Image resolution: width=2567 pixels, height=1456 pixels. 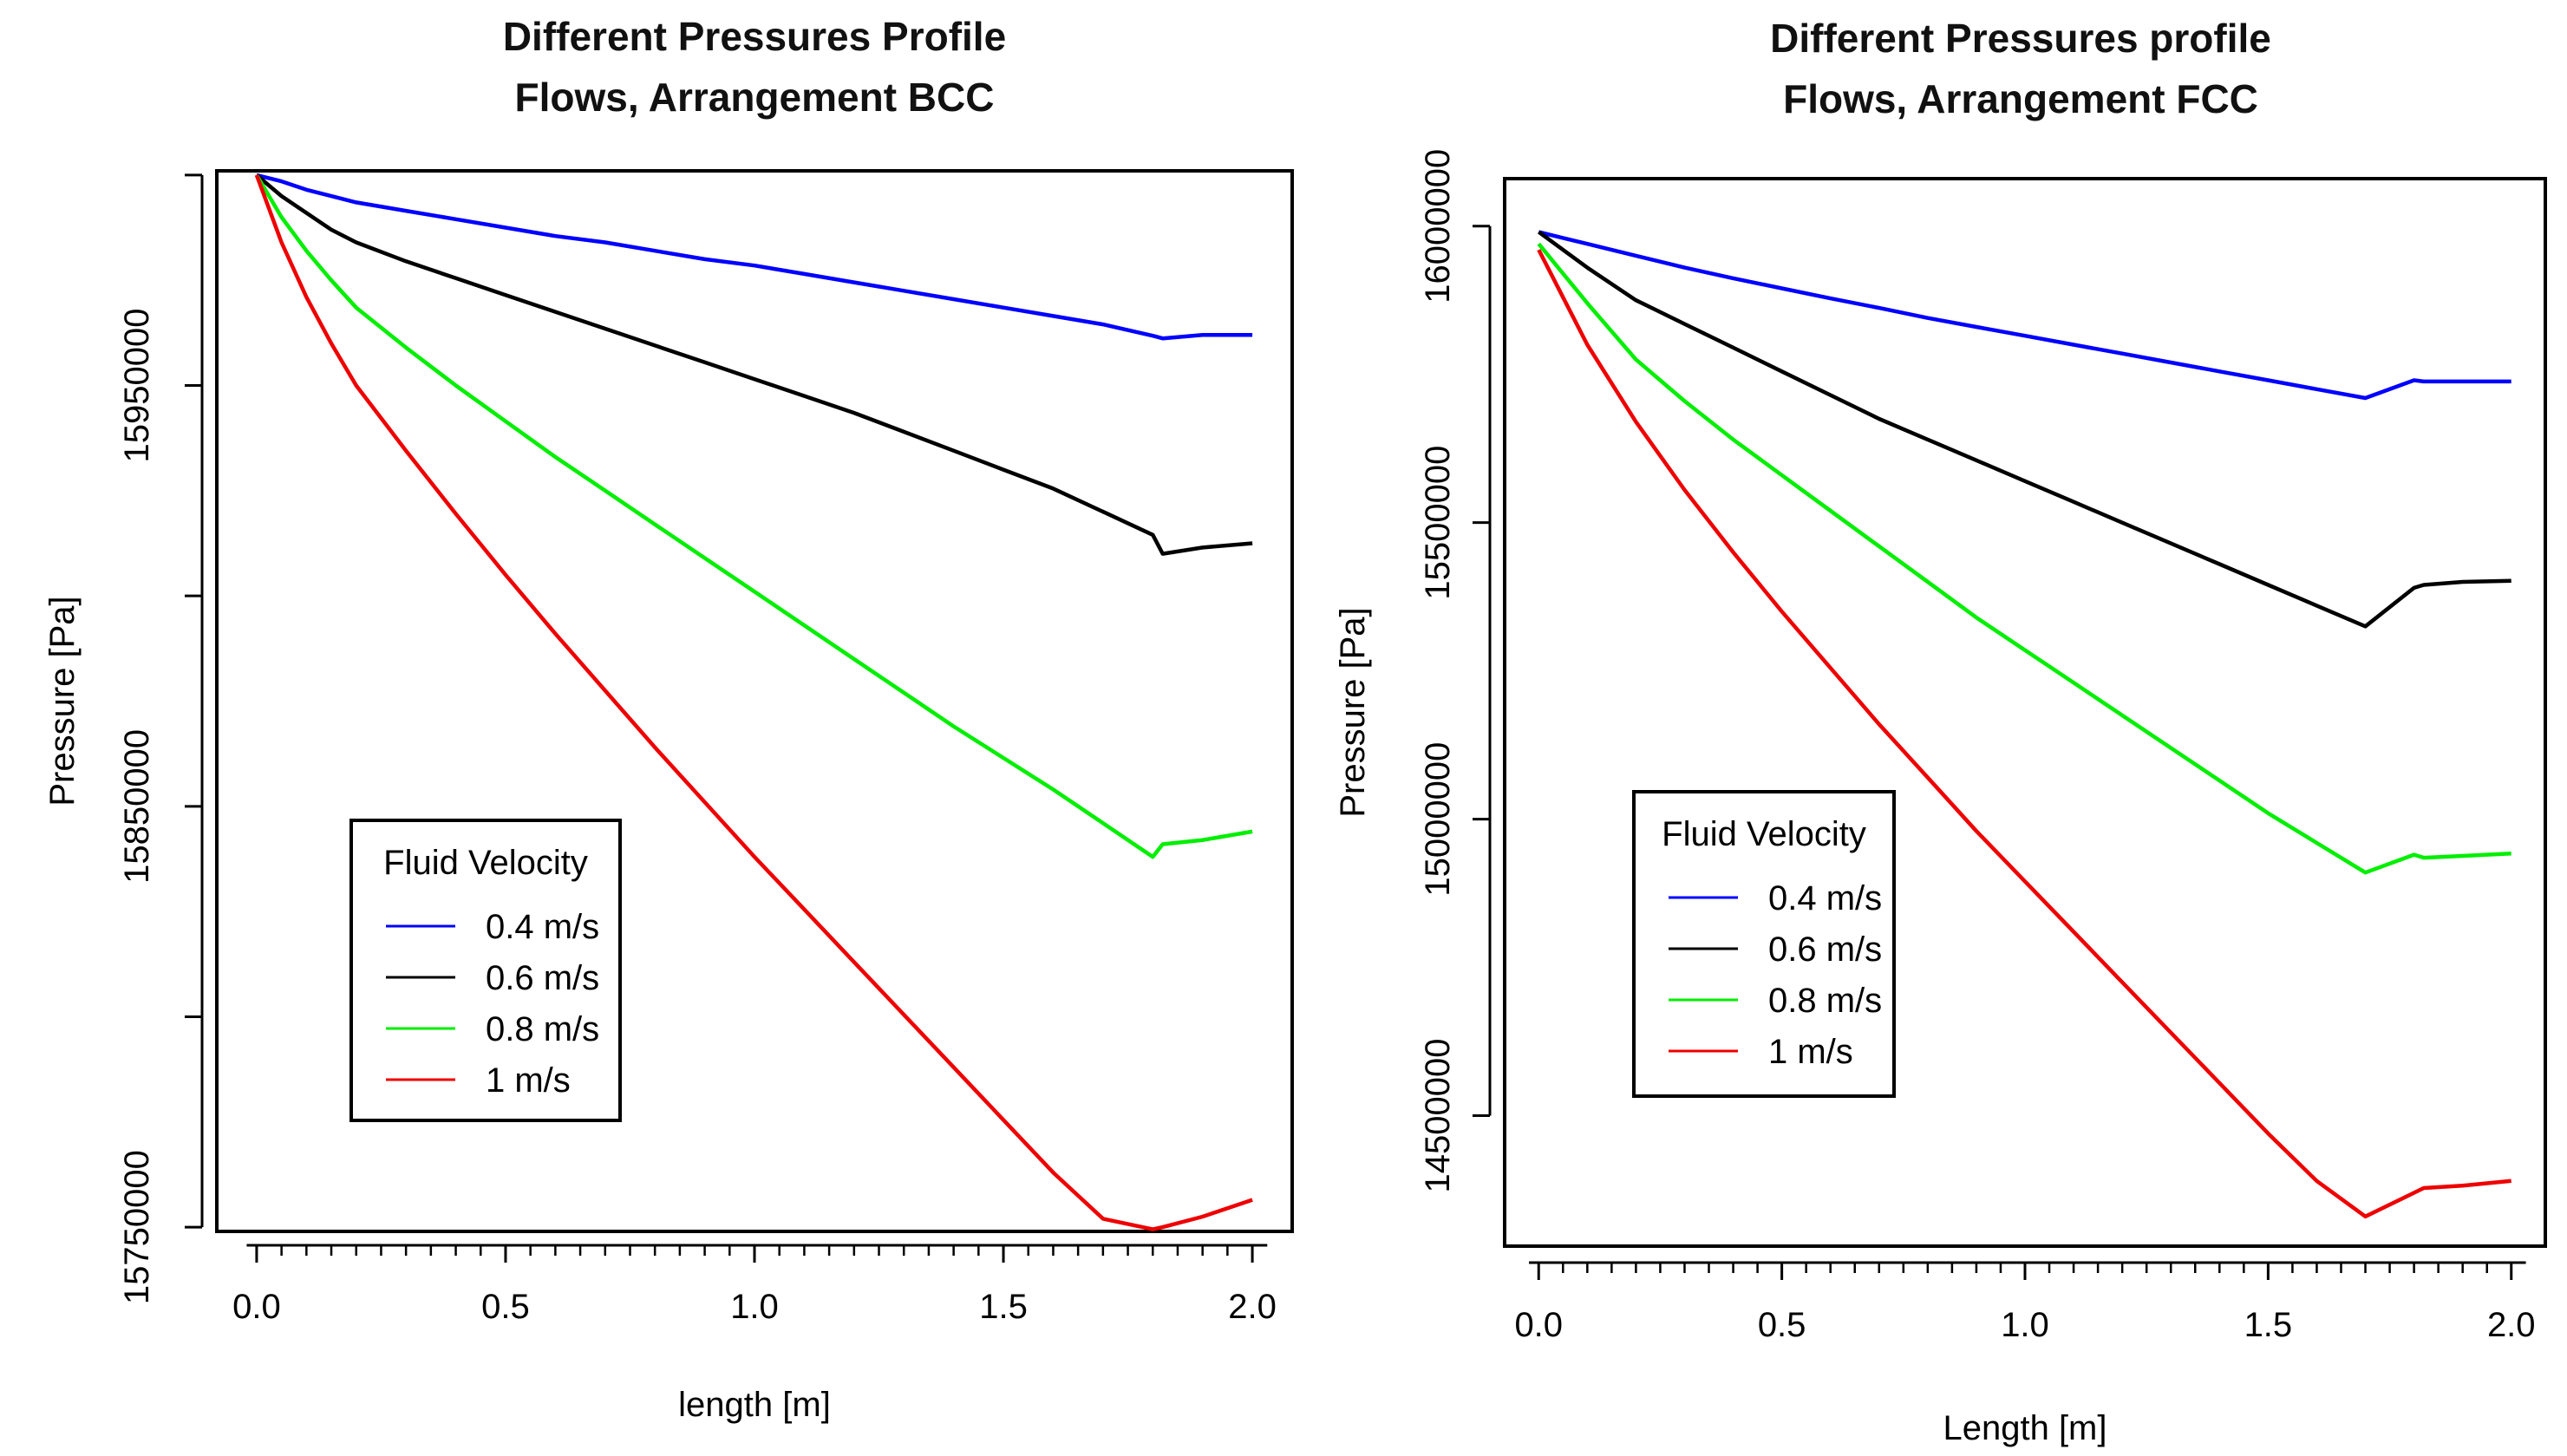 I want to click on y-tick-label: 15950000, so click(x=137, y=386).